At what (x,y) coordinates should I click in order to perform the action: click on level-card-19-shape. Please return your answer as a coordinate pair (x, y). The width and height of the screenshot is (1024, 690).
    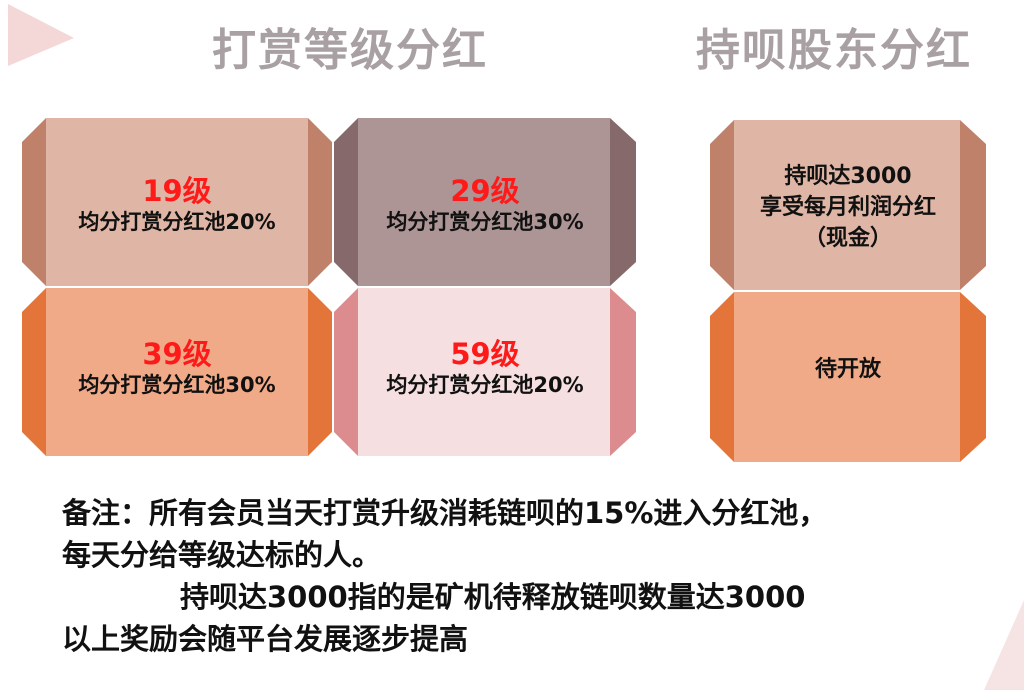
    Looking at the image, I should click on (177, 202).